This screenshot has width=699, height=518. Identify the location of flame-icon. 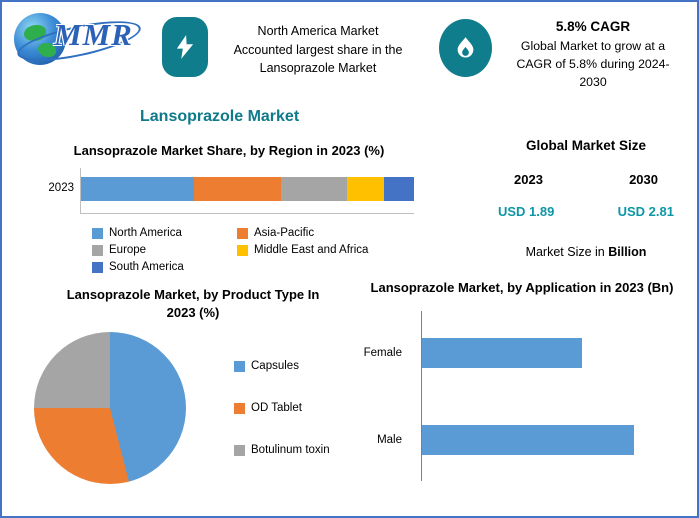
(465, 46).